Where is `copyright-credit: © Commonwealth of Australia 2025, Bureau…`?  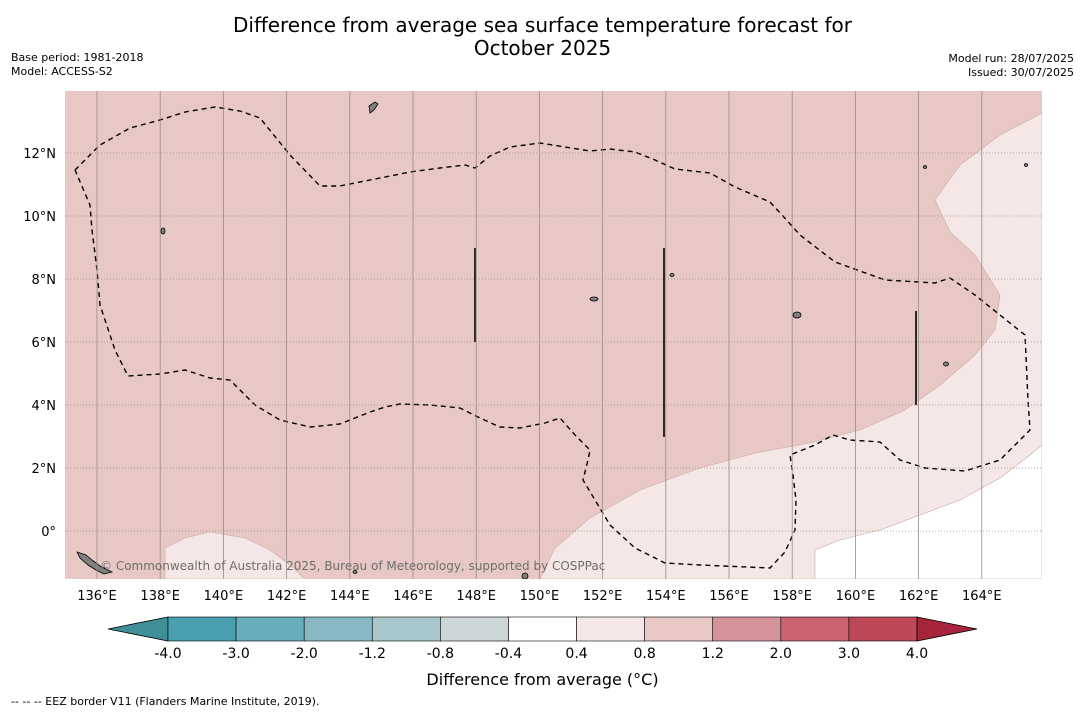
copyright-credit: © Commonwealth of Australia 2025, Bureau… is located at coordinates (353, 566).